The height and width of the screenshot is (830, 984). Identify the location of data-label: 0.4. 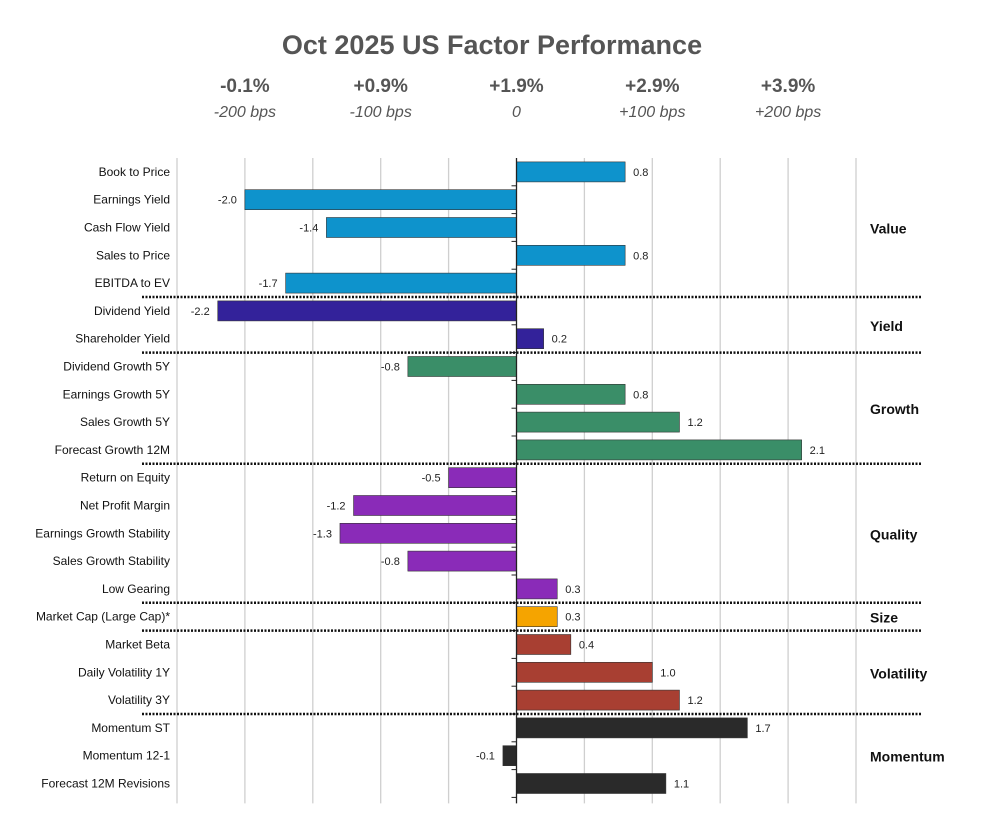
(586, 646).